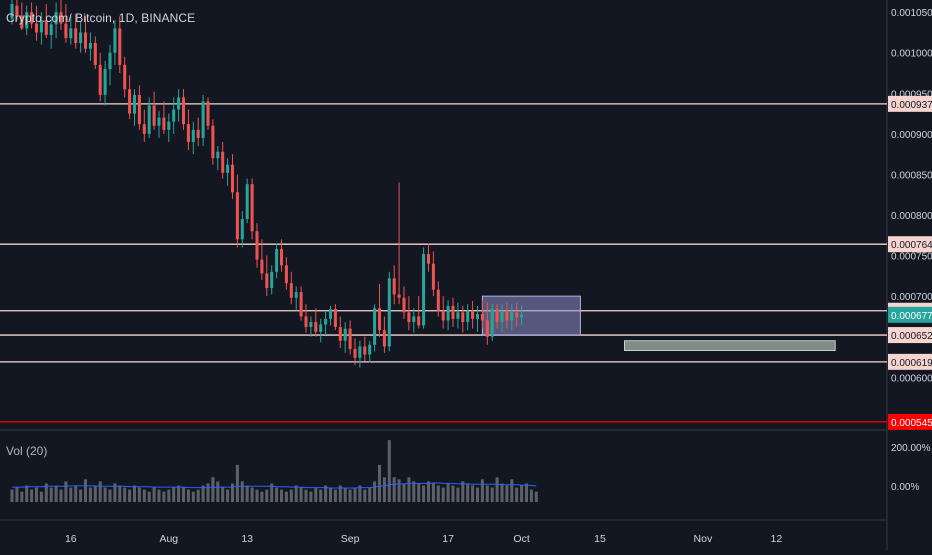  I want to click on x-tick-label: Oct, so click(521, 539).